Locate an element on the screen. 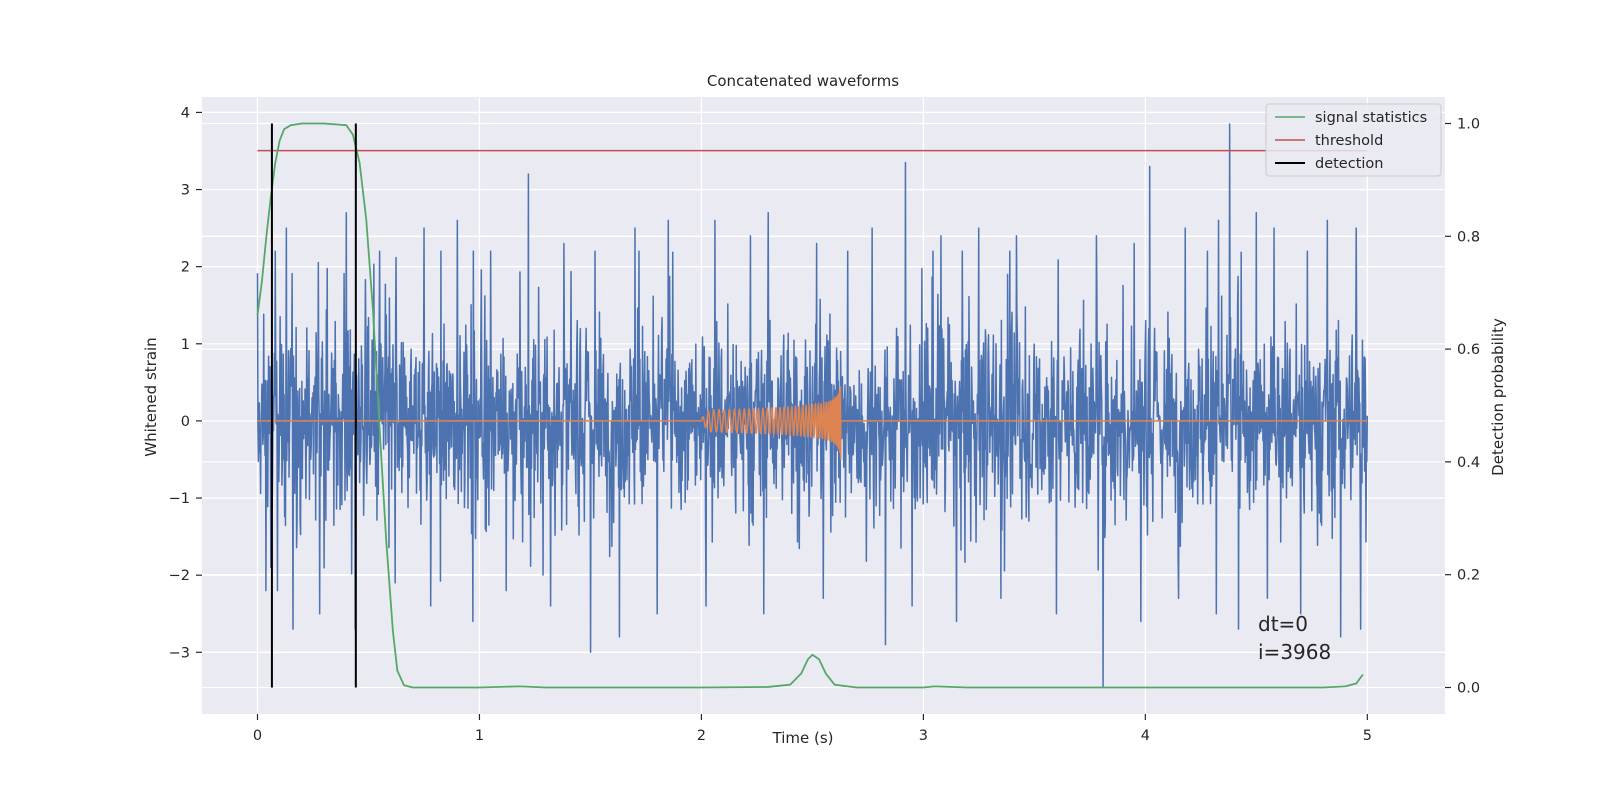  x-tick-label: 5 is located at coordinates (1367, 736).